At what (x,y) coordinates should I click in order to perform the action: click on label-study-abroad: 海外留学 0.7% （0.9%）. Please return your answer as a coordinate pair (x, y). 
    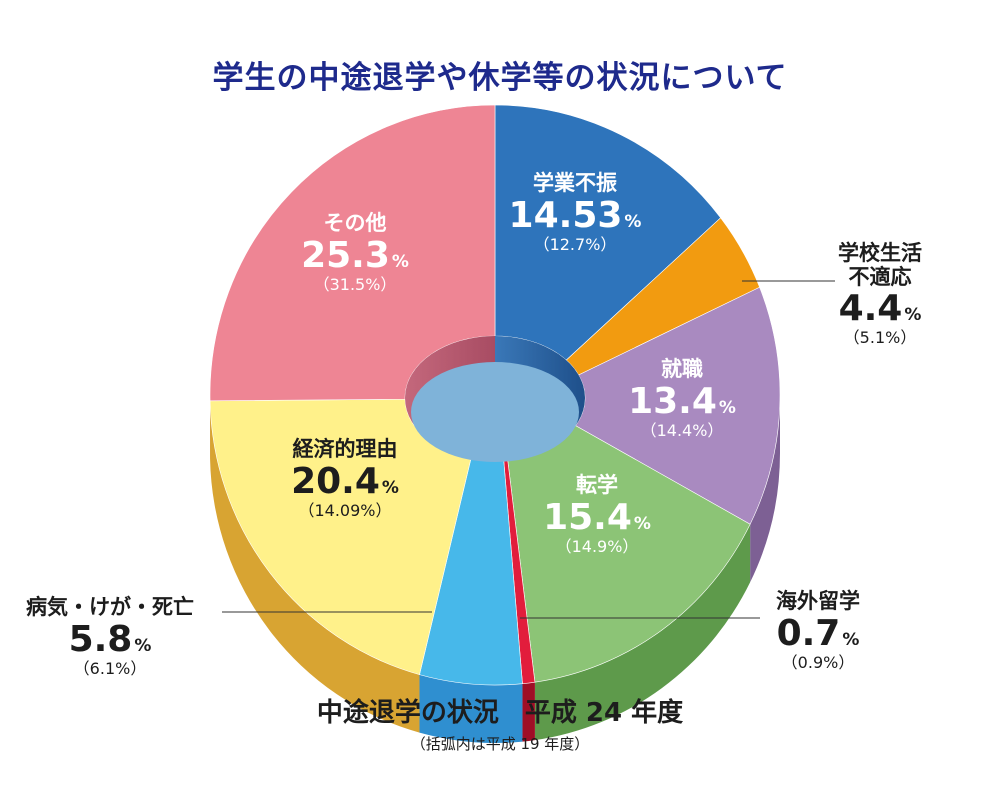
    Looking at the image, I should click on (818, 630).